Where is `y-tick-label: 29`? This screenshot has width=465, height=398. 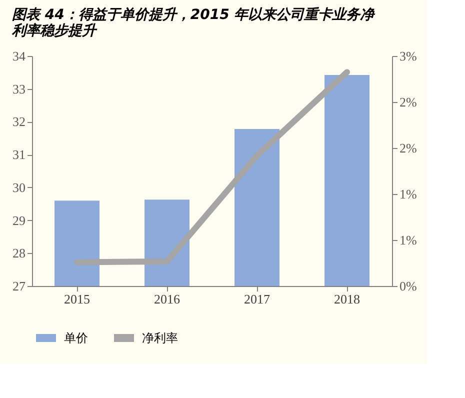 y-tick-label: 29 is located at coordinates (19, 220).